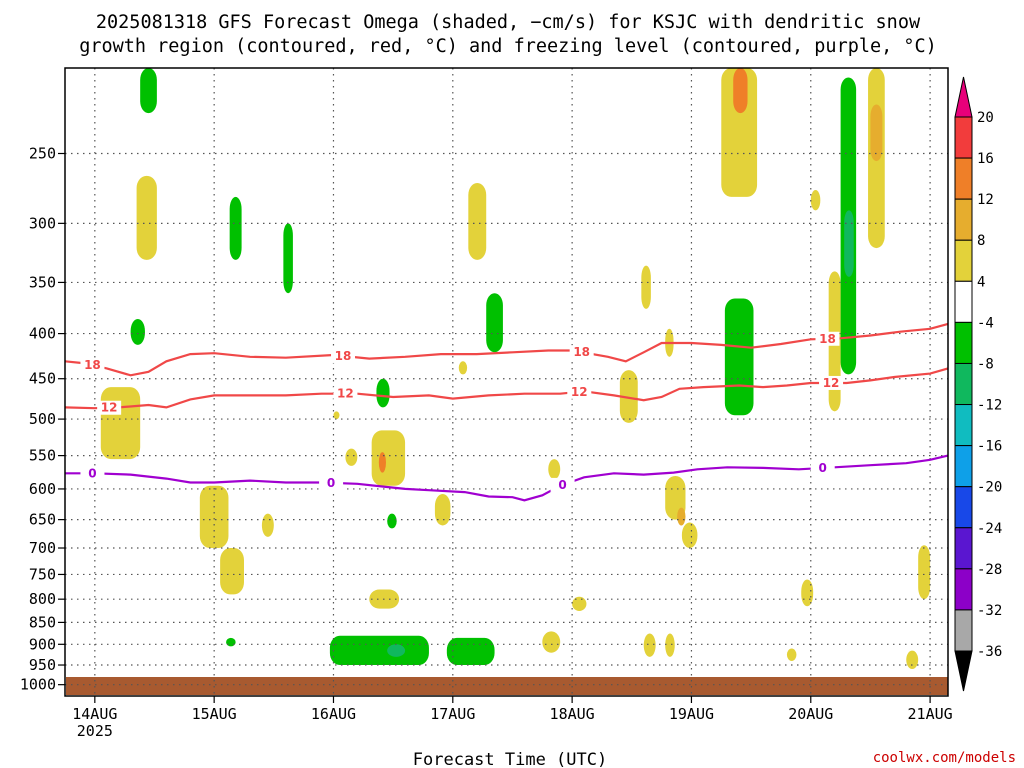  Describe the element at coordinates (42, 548) in the screenshot. I see `y-tick-label: 700` at that location.